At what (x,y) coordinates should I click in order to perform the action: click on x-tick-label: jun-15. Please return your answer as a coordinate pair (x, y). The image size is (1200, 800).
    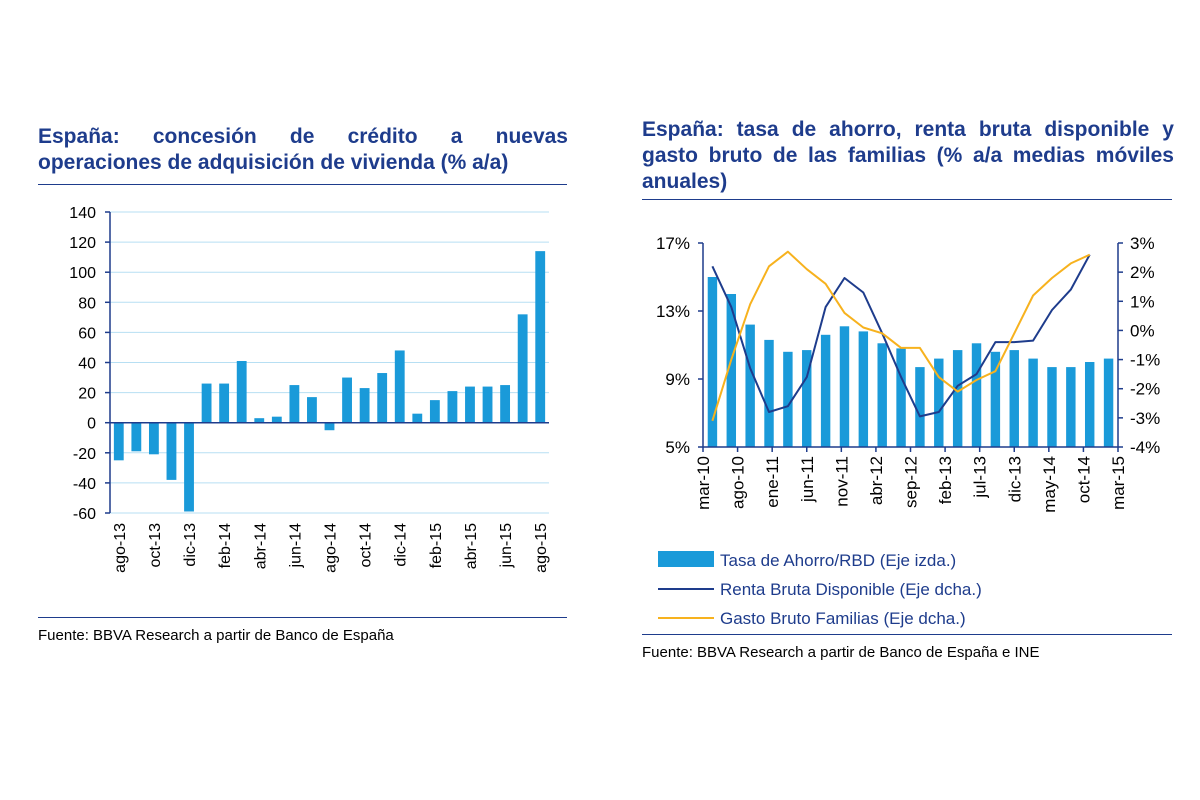
    Looking at the image, I should click on (506, 546).